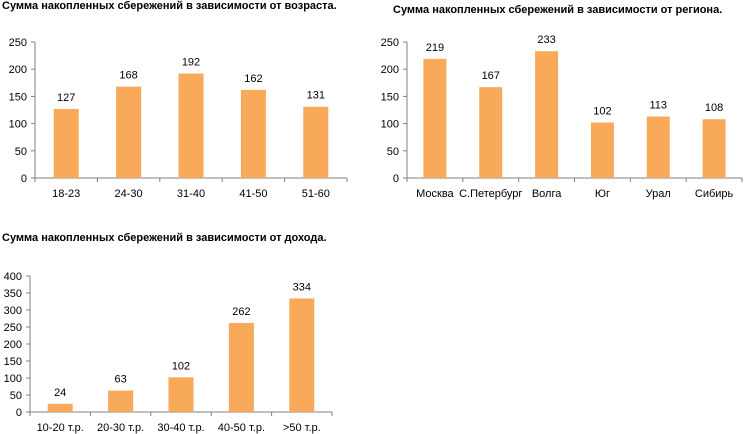 The width and height of the screenshot is (746, 434). Describe the element at coordinates (390, 125) in the screenshot. I see `region-y-tick-label: 100` at that location.